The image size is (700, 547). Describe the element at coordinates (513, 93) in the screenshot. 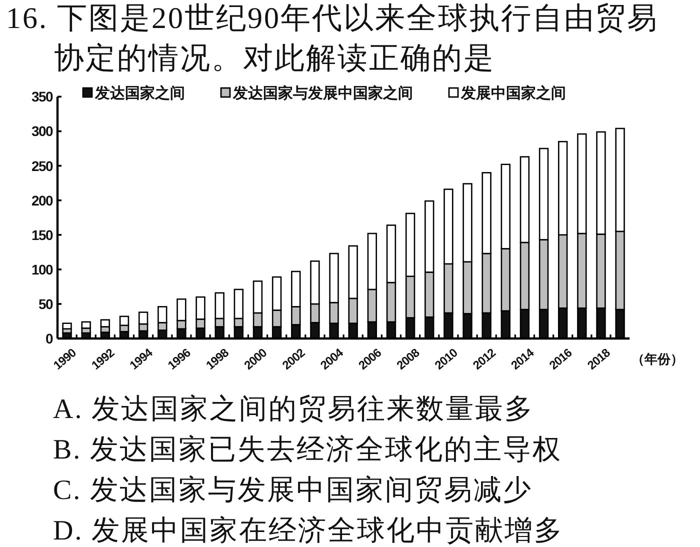

I see `legend-label: 发展中国家之间` at that location.